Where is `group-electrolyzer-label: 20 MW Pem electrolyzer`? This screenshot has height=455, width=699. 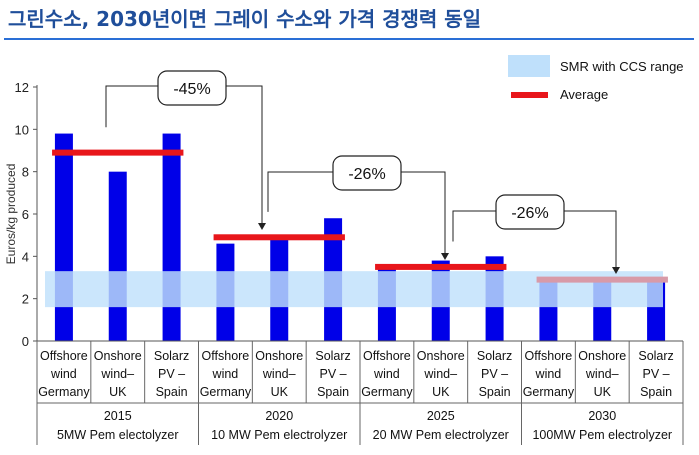 group-electrolyzer-label: 20 MW Pem electrolyzer is located at coordinates (441, 435).